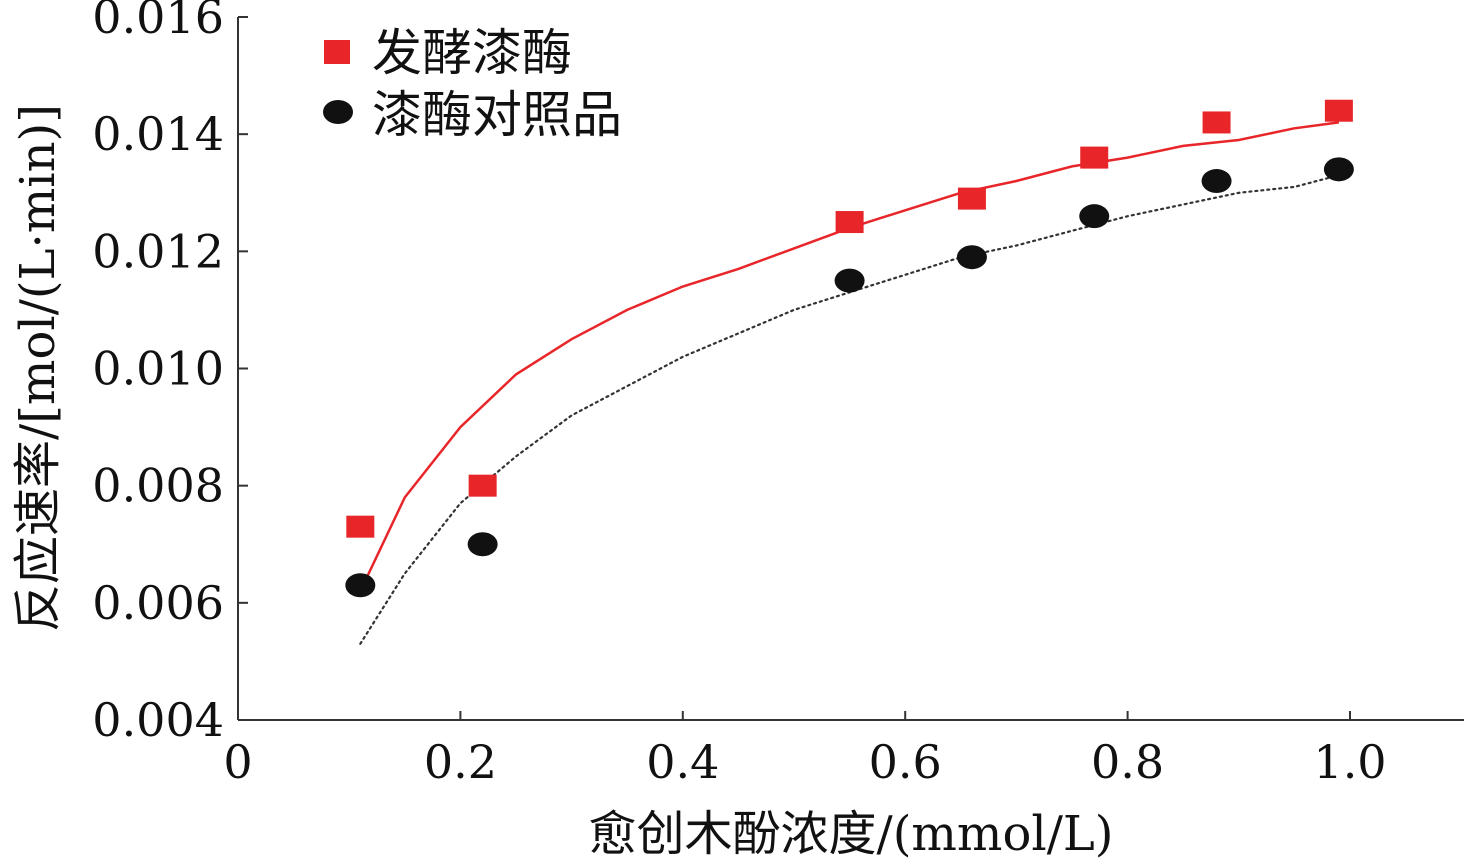 The image size is (1464, 864). I want to click on x-tick-label: 0.6, so click(905, 762).